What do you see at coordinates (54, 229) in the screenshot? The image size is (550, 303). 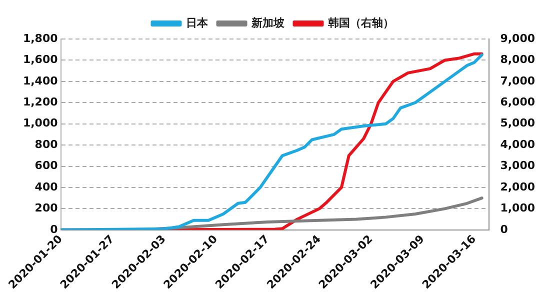 I see `y-tick-label: 0` at bounding box center [54, 229].